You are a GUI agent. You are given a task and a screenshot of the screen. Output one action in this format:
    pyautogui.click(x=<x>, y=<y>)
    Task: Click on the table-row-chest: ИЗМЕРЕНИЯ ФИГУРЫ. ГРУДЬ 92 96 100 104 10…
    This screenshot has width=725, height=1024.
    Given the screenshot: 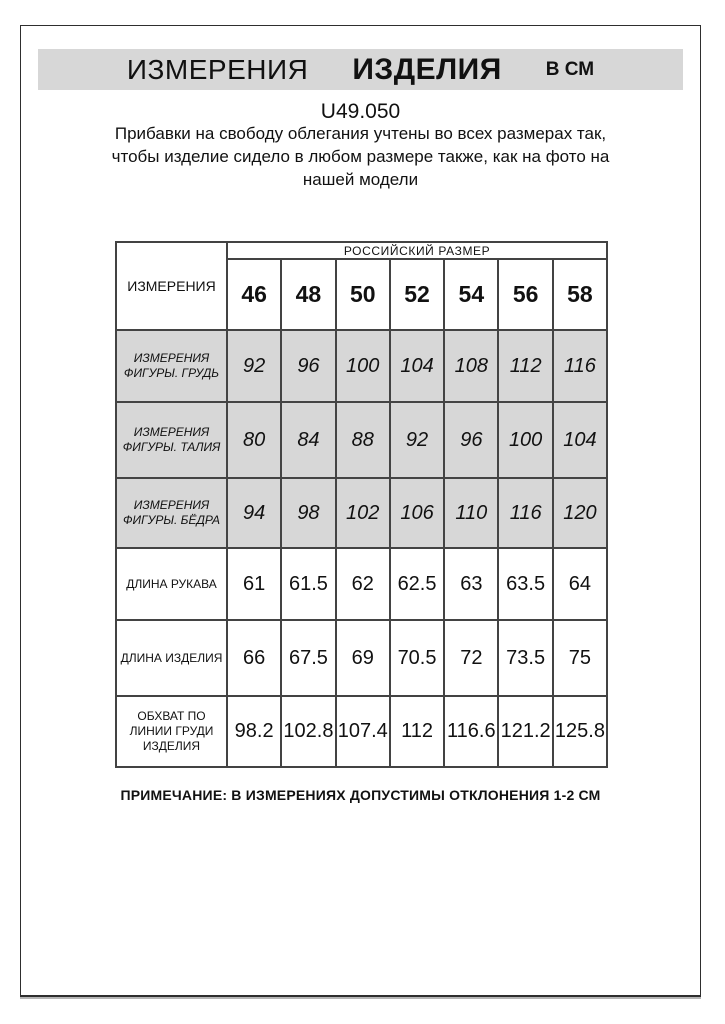 What is the action you would take?
    pyautogui.click(x=362, y=366)
    